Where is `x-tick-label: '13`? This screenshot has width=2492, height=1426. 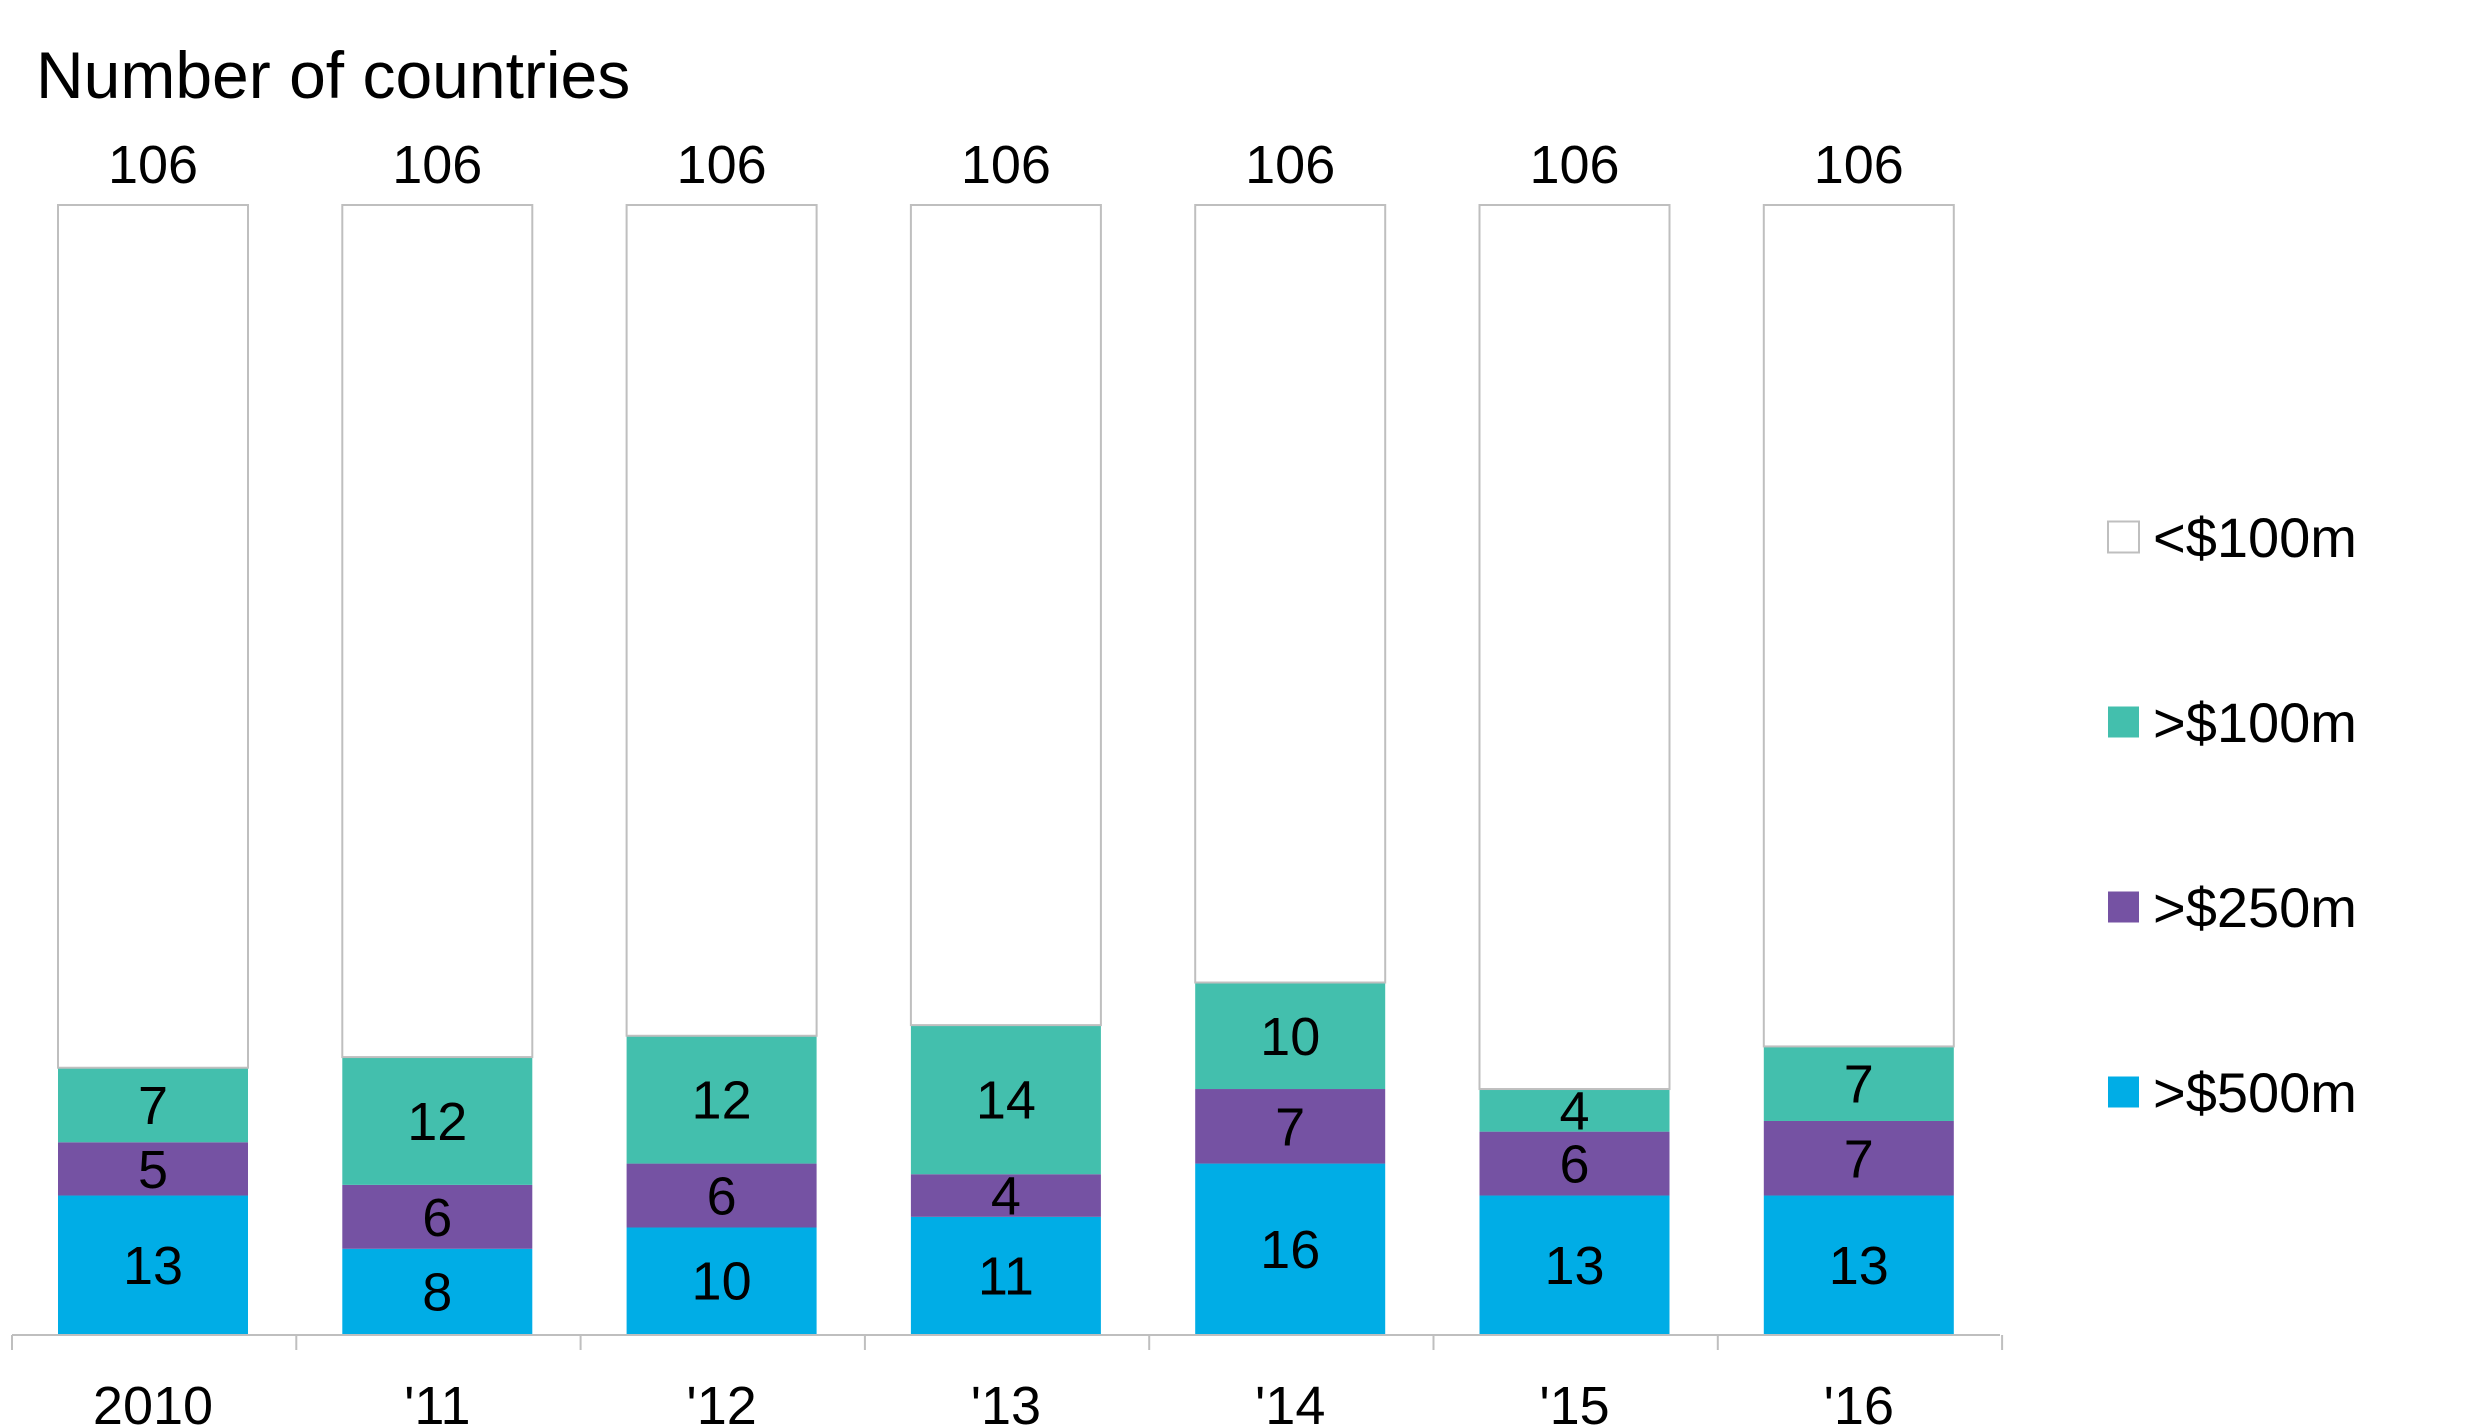
x-tick-label: '13 is located at coordinates (1006, 1401).